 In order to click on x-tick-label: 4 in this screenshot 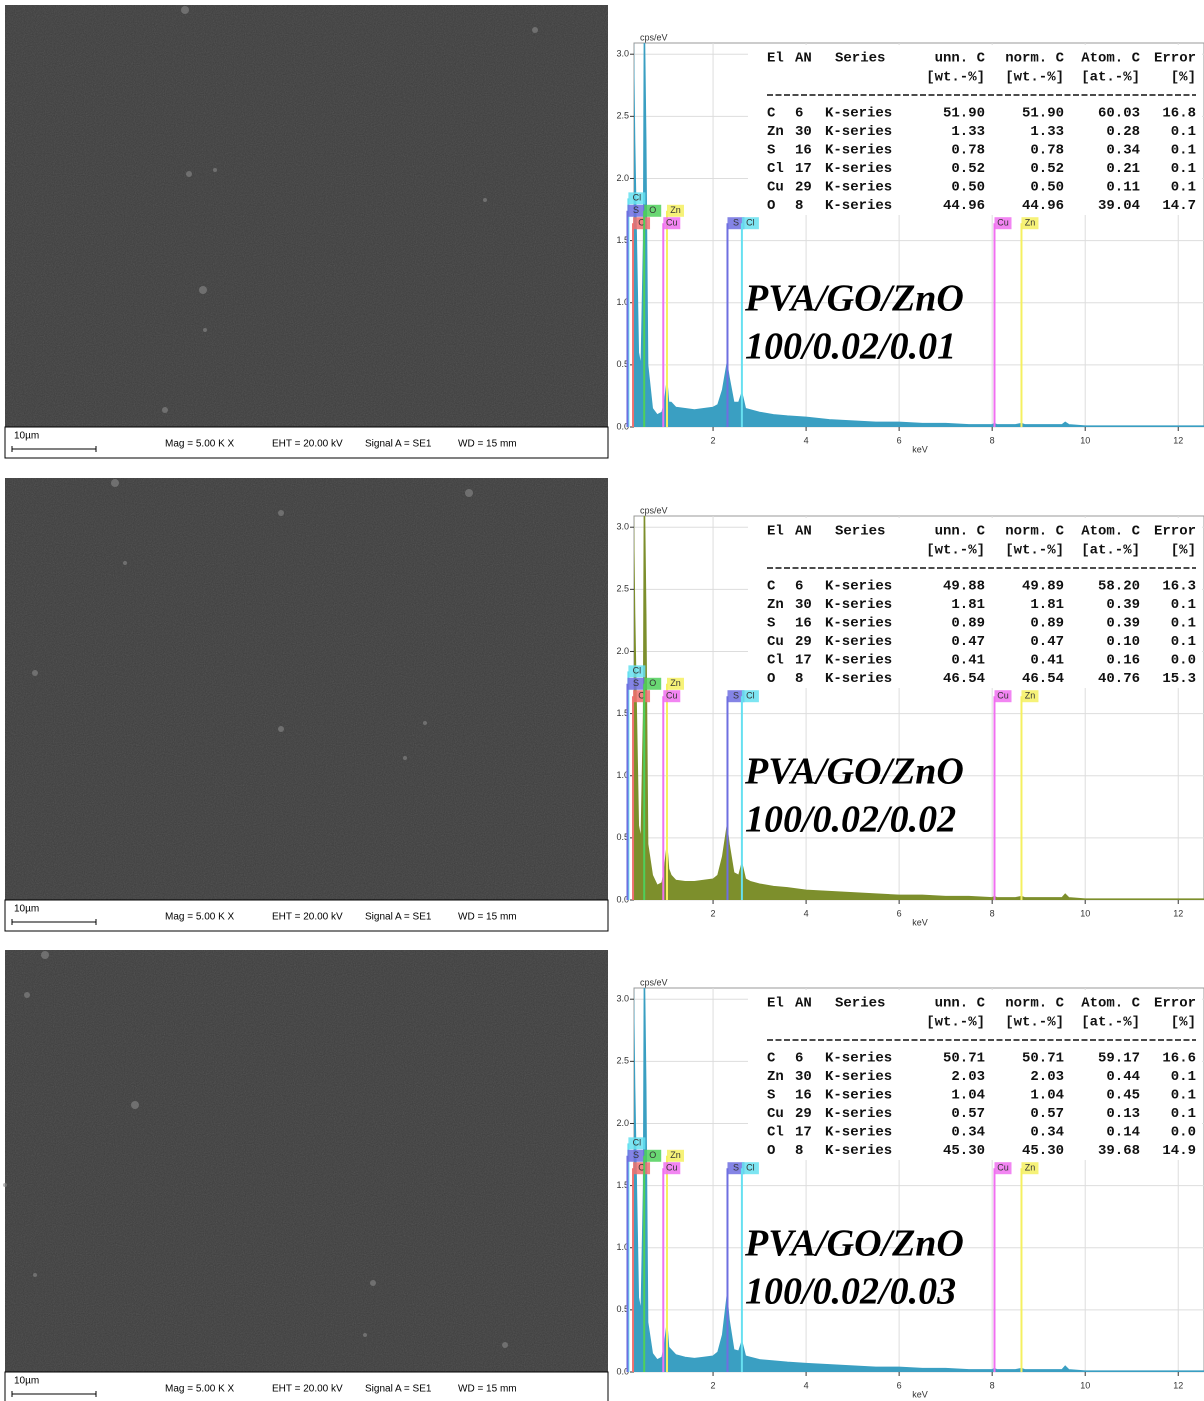, I will do `click(806, 440)`.